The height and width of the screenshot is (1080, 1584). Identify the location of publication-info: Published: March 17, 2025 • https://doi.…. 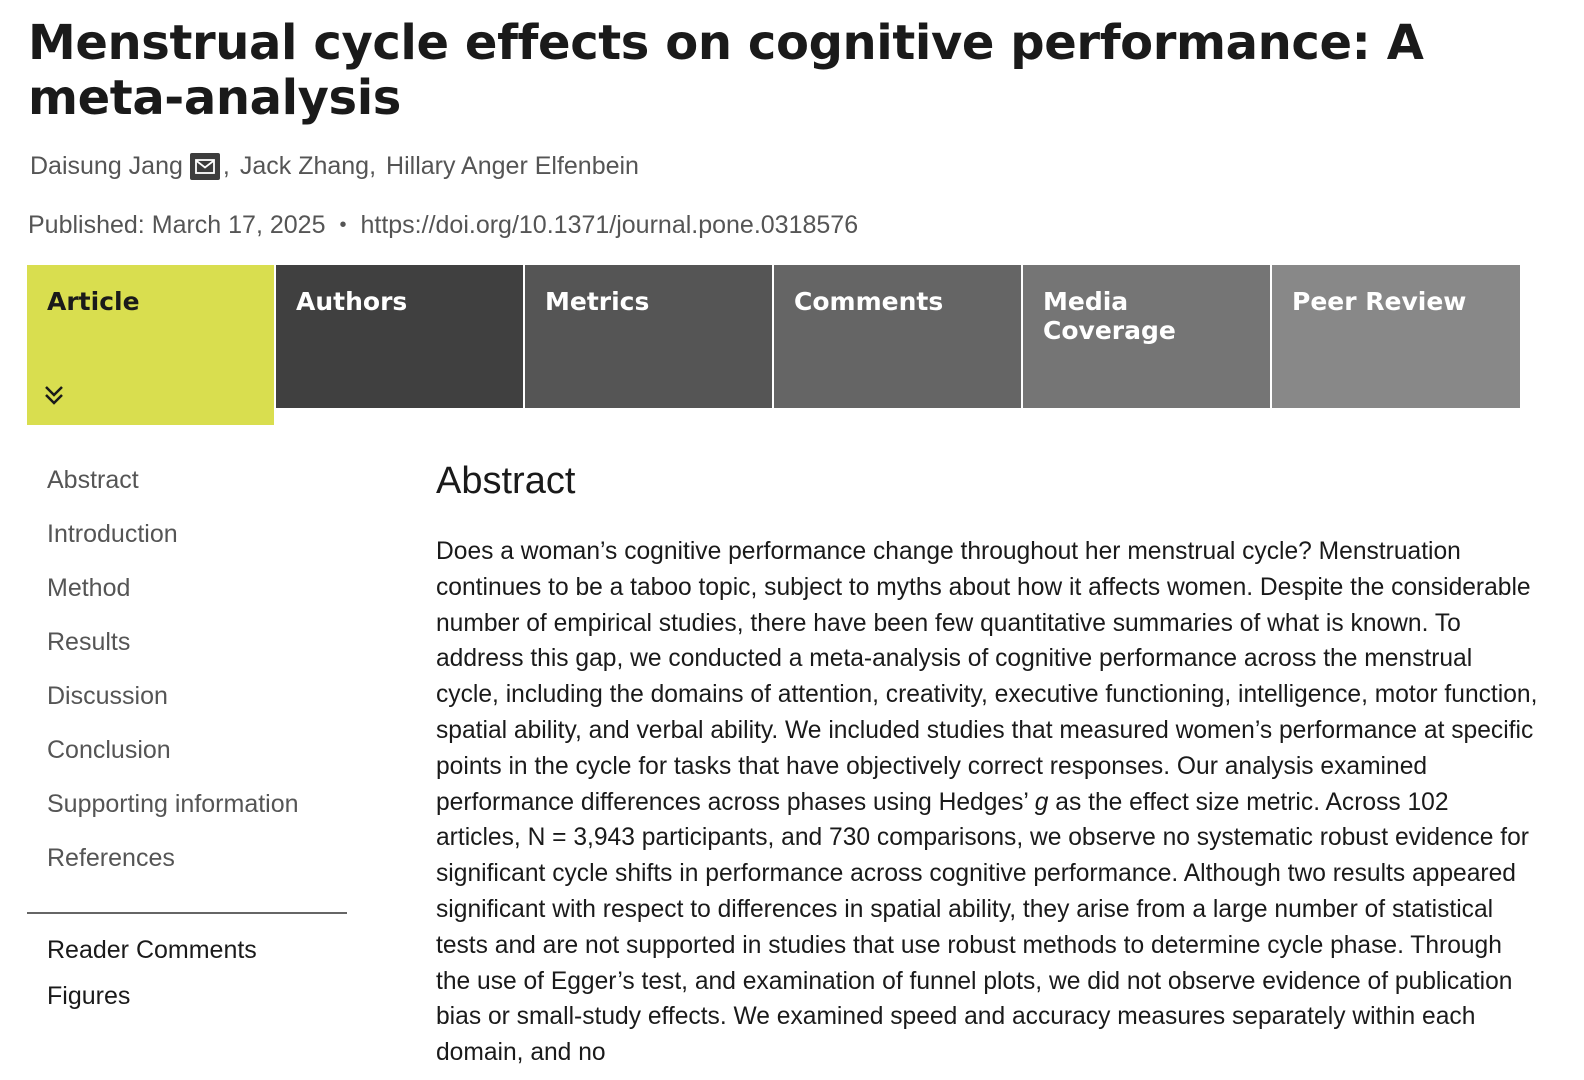
(443, 225).